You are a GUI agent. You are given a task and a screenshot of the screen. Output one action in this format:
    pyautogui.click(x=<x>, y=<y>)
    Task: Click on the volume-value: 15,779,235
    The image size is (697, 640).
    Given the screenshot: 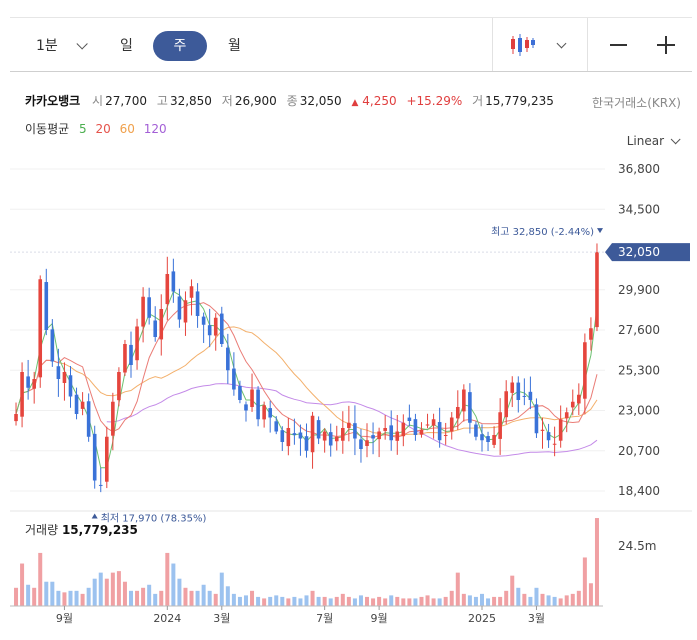 What is the action you would take?
    pyautogui.click(x=519, y=101)
    